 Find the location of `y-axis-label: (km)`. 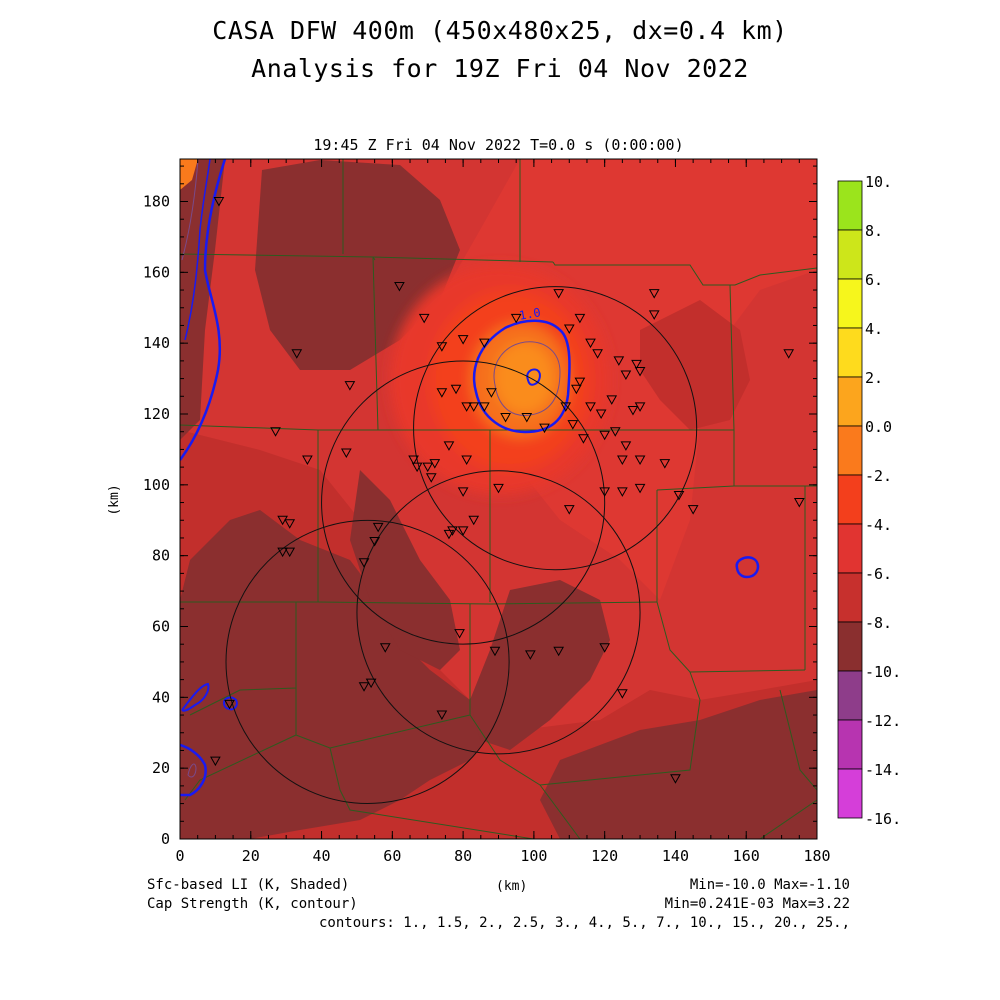

y-axis-label: (km) is located at coordinates (114, 499).